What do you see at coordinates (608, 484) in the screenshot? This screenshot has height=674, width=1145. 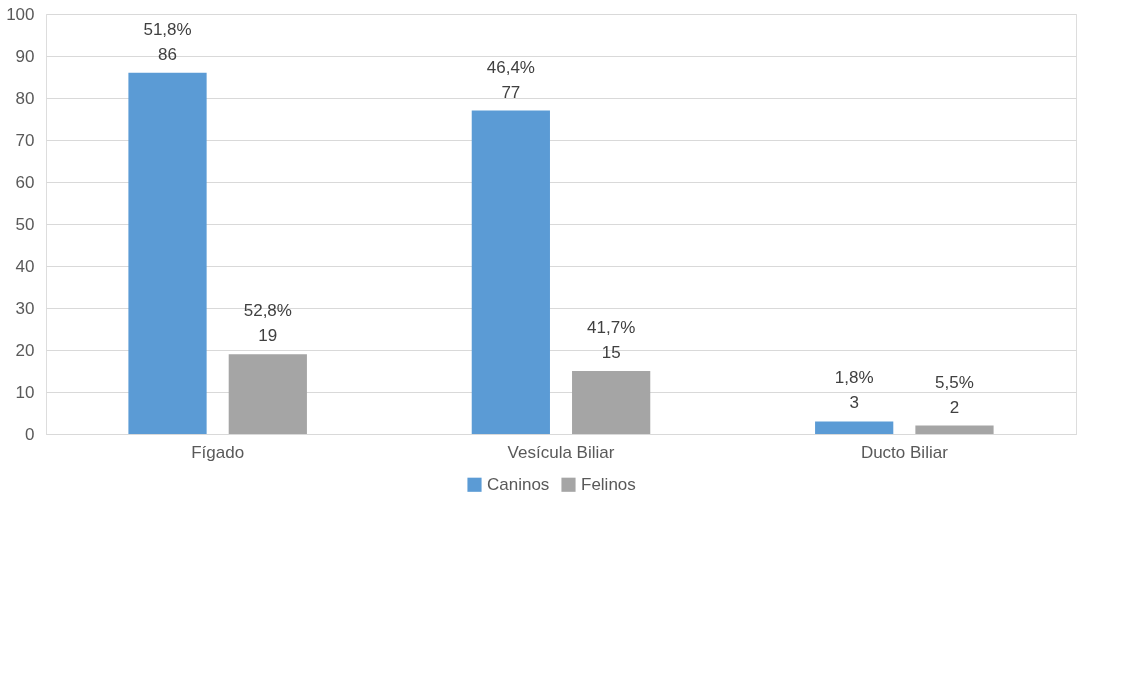 I see `legend-label: Felinos` at bounding box center [608, 484].